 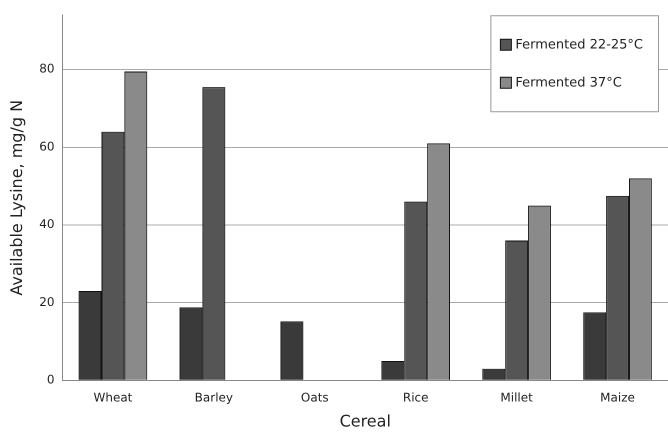 What do you see at coordinates (113, 397) in the screenshot?
I see `x-tick-label: Wheat` at bounding box center [113, 397].